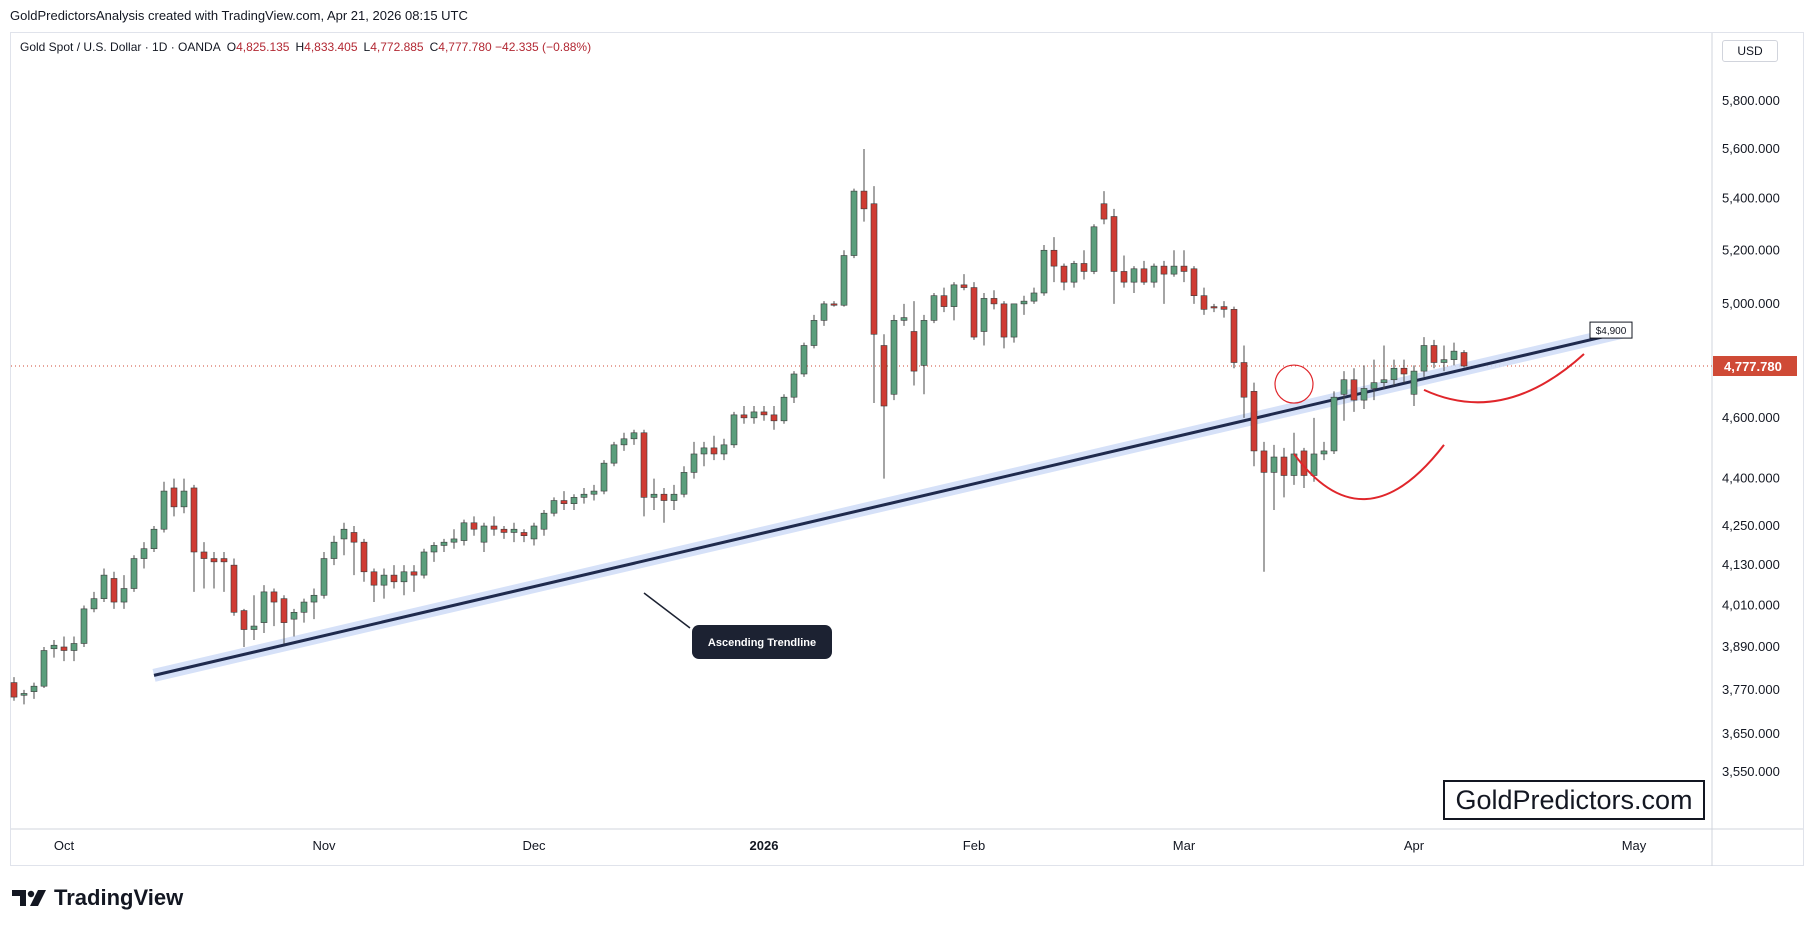 Image resolution: width=1814 pixels, height=932 pixels. What do you see at coordinates (1751, 604) in the screenshot?
I see `price-tick-label: 4,010.000` at bounding box center [1751, 604].